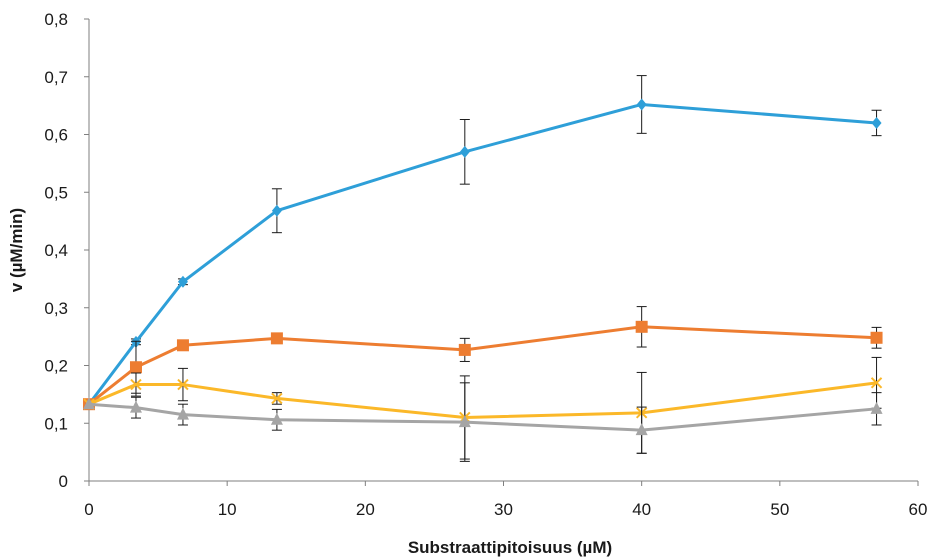 This screenshot has height=559, width=944. I want to click on y-axis: 0 0,1 0,2 0,3 0,4 0,5 0,6 0,7 0,8, so click(67, 250).